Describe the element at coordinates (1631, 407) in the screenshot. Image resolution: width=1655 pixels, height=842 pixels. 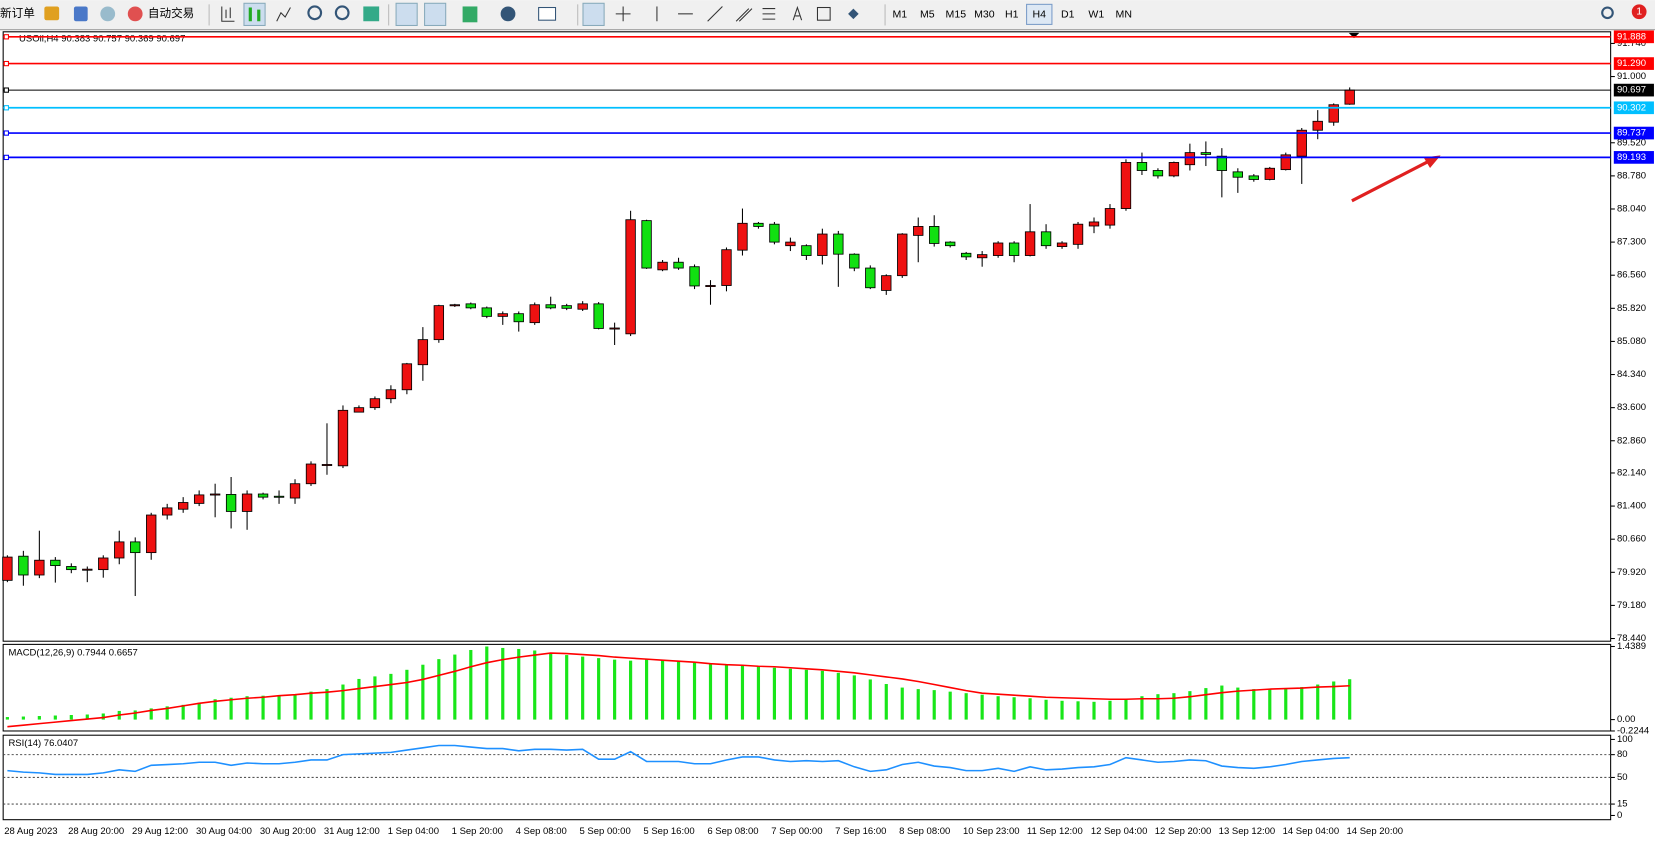
I see `y-tick-label: 83.600` at that location.